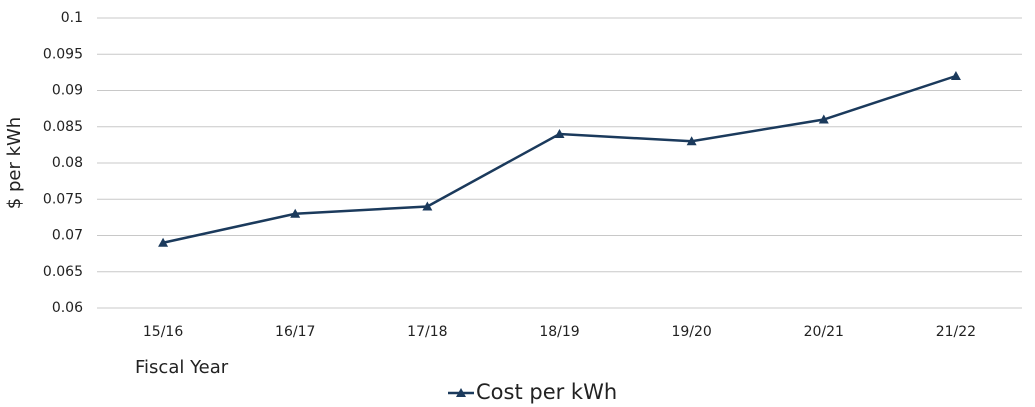 This screenshot has height=407, width=1035. I want to click on y-tick-label: 0.065, so click(63, 272).